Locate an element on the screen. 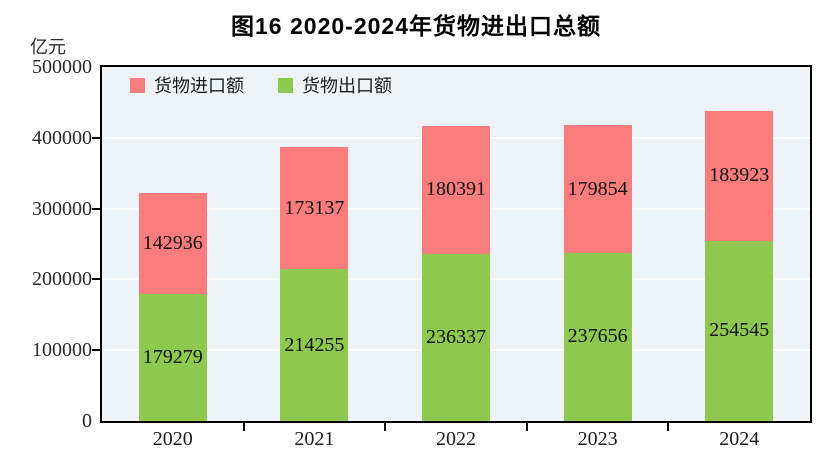 The image size is (832, 467). bar-segment-export: 237656 is located at coordinates (597, 336).